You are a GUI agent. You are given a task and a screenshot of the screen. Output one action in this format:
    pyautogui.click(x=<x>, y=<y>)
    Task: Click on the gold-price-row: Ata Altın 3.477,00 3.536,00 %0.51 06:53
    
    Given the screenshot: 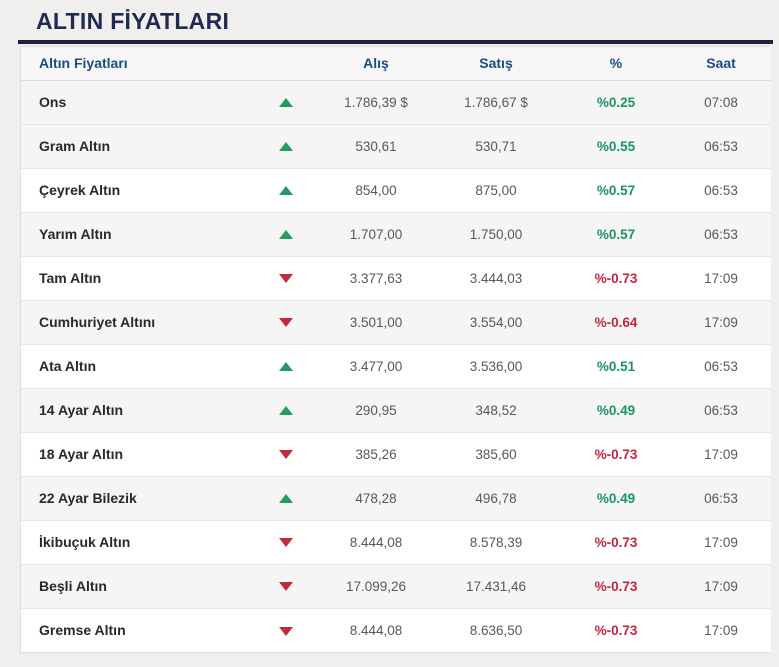 What is the action you would take?
    pyautogui.click(x=396, y=366)
    